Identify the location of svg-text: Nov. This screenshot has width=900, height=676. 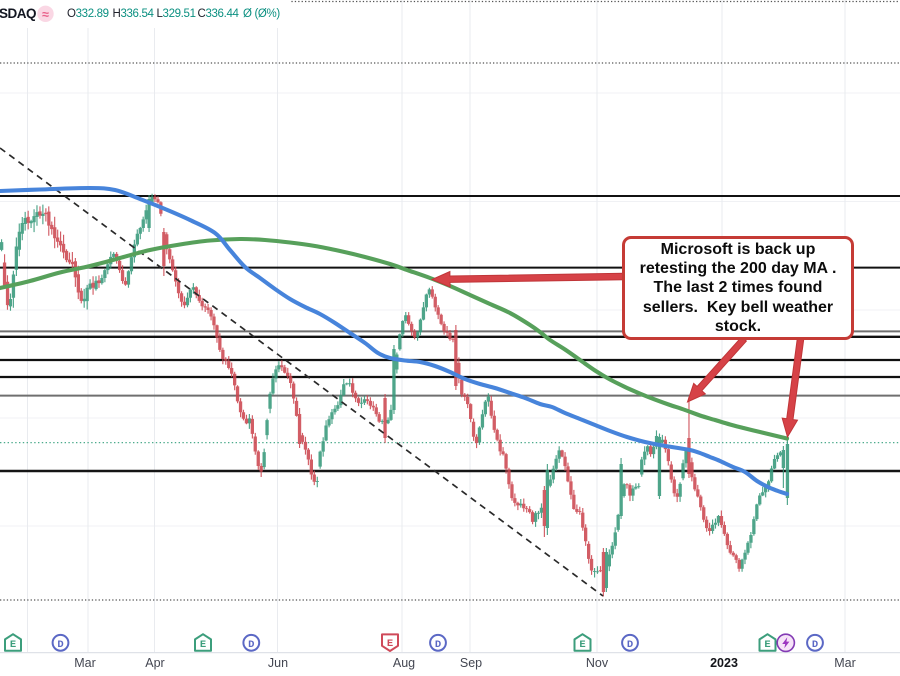
(597, 663).